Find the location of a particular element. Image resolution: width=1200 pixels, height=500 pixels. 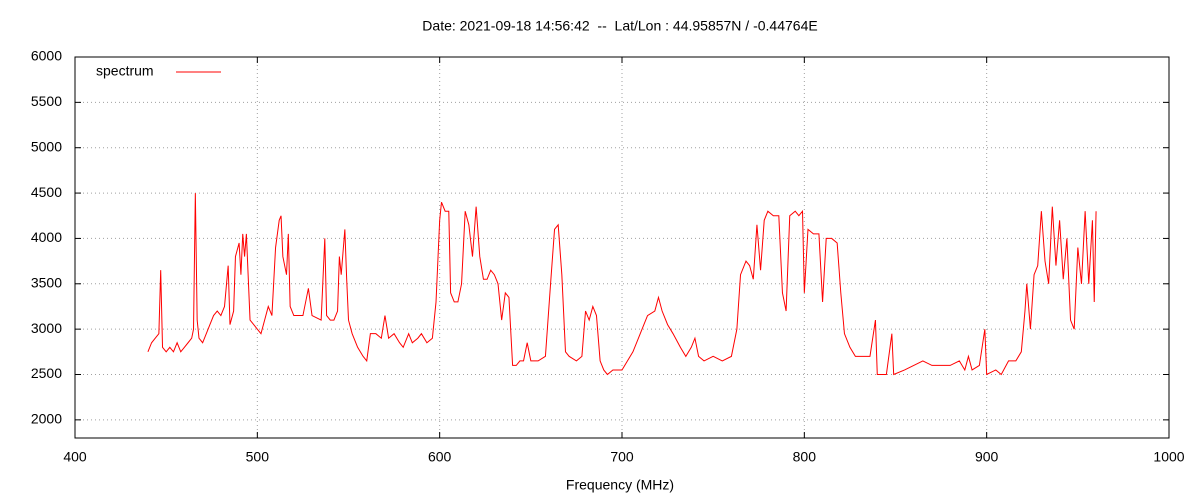

x-tick-label: 1000 is located at coordinates (1168, 457).